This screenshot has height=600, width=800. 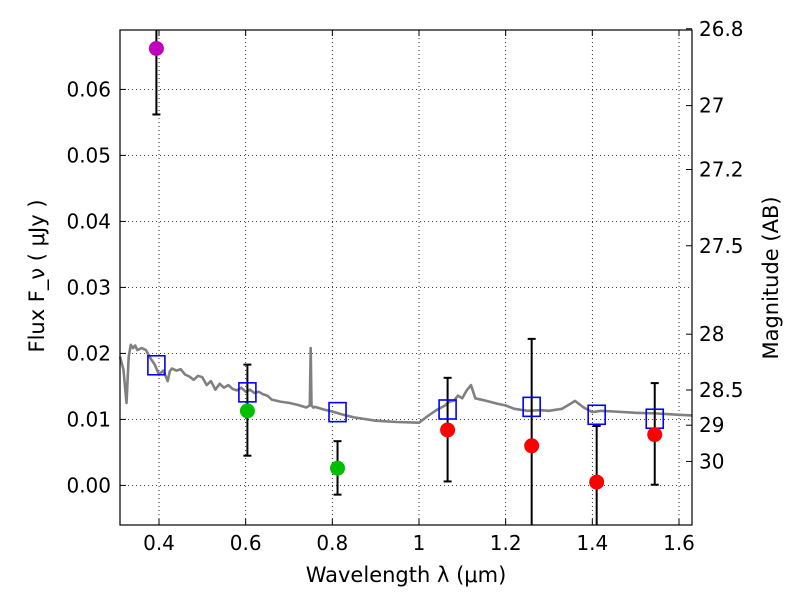 I want to click on magnitude-tick-label: 28.5, so click(x=721, y=390).